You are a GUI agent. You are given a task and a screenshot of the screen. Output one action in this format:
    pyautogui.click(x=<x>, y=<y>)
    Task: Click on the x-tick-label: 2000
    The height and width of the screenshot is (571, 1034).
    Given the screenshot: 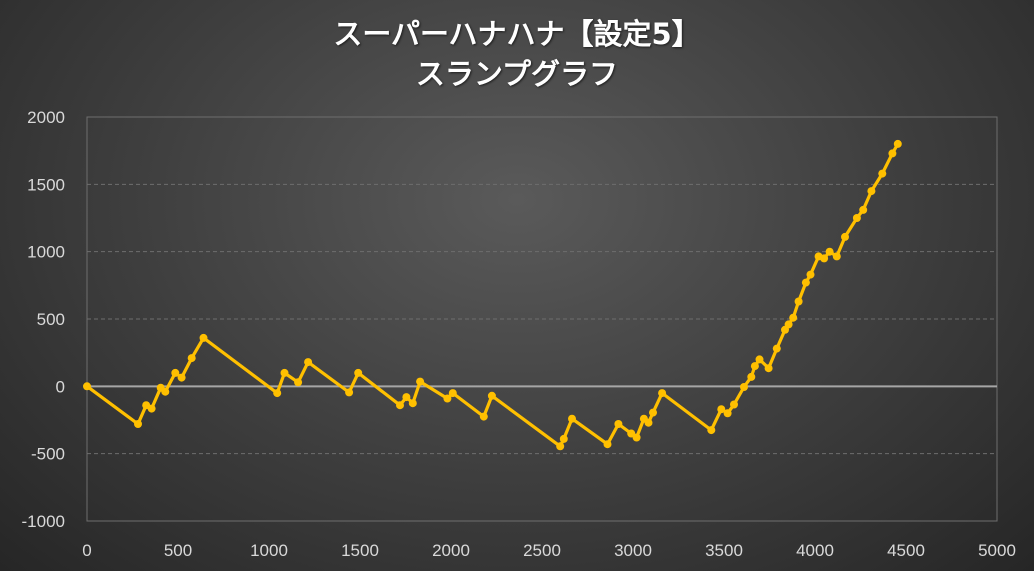 What is the action you would take?
    pyautogui.click(x=451, y=550)
    